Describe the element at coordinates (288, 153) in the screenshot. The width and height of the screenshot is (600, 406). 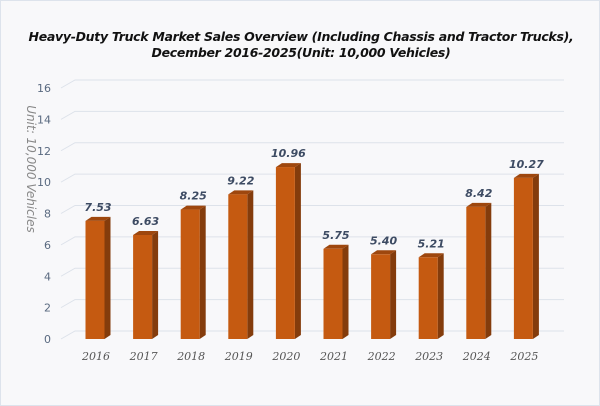
I see `data-label: 10.96` at that location.